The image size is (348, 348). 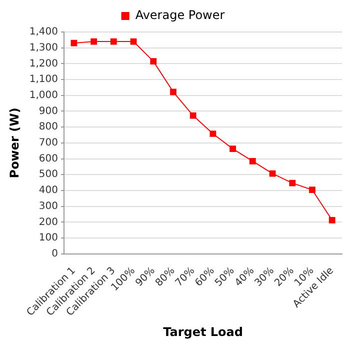 I want to click on y-tick-label: 300, so click(x=48, y=206).